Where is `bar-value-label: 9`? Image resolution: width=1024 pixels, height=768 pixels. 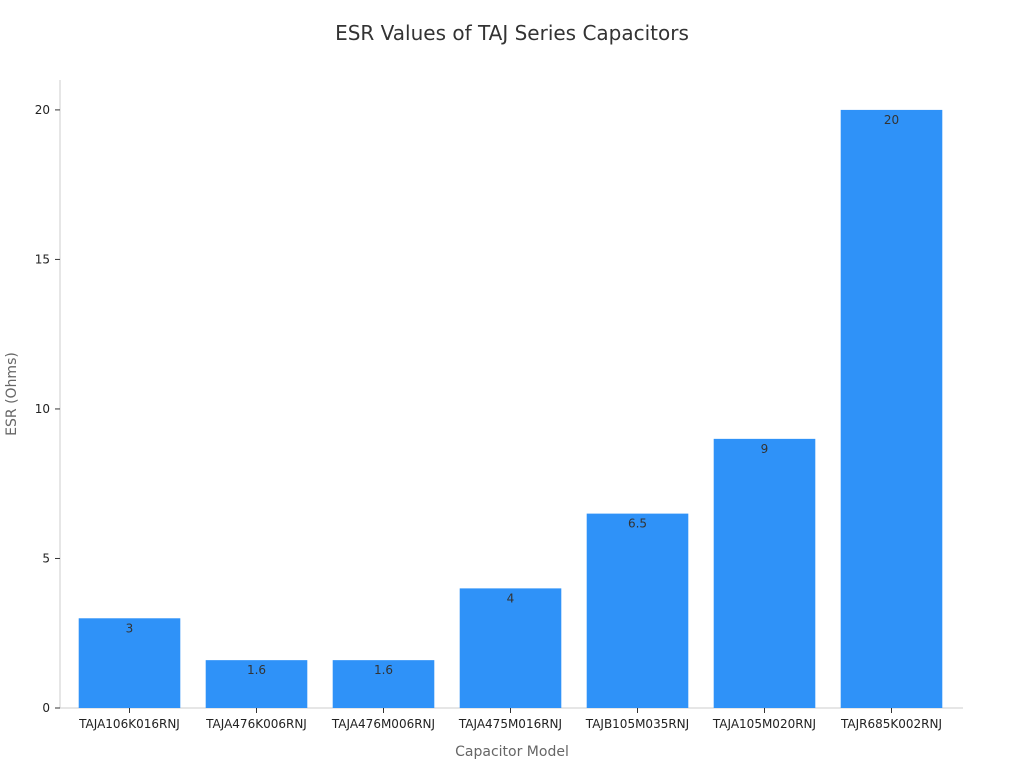 bar-value-label: 9 is located at coordinates (765, 449).